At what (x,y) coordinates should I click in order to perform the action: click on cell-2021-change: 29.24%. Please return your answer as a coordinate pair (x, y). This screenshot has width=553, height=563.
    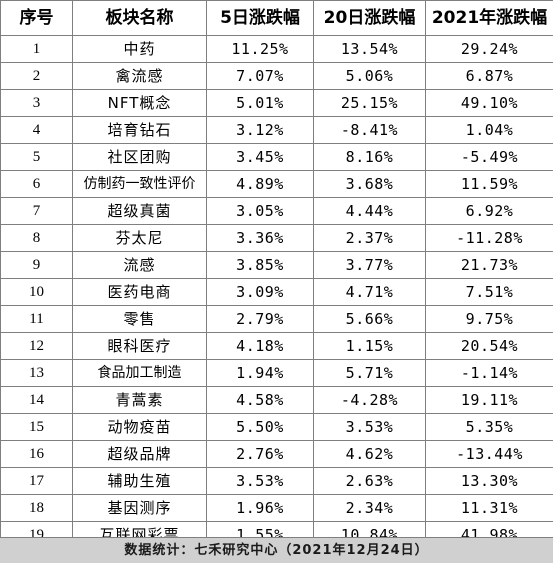
    Looking at the image, I should click on (489, 49).